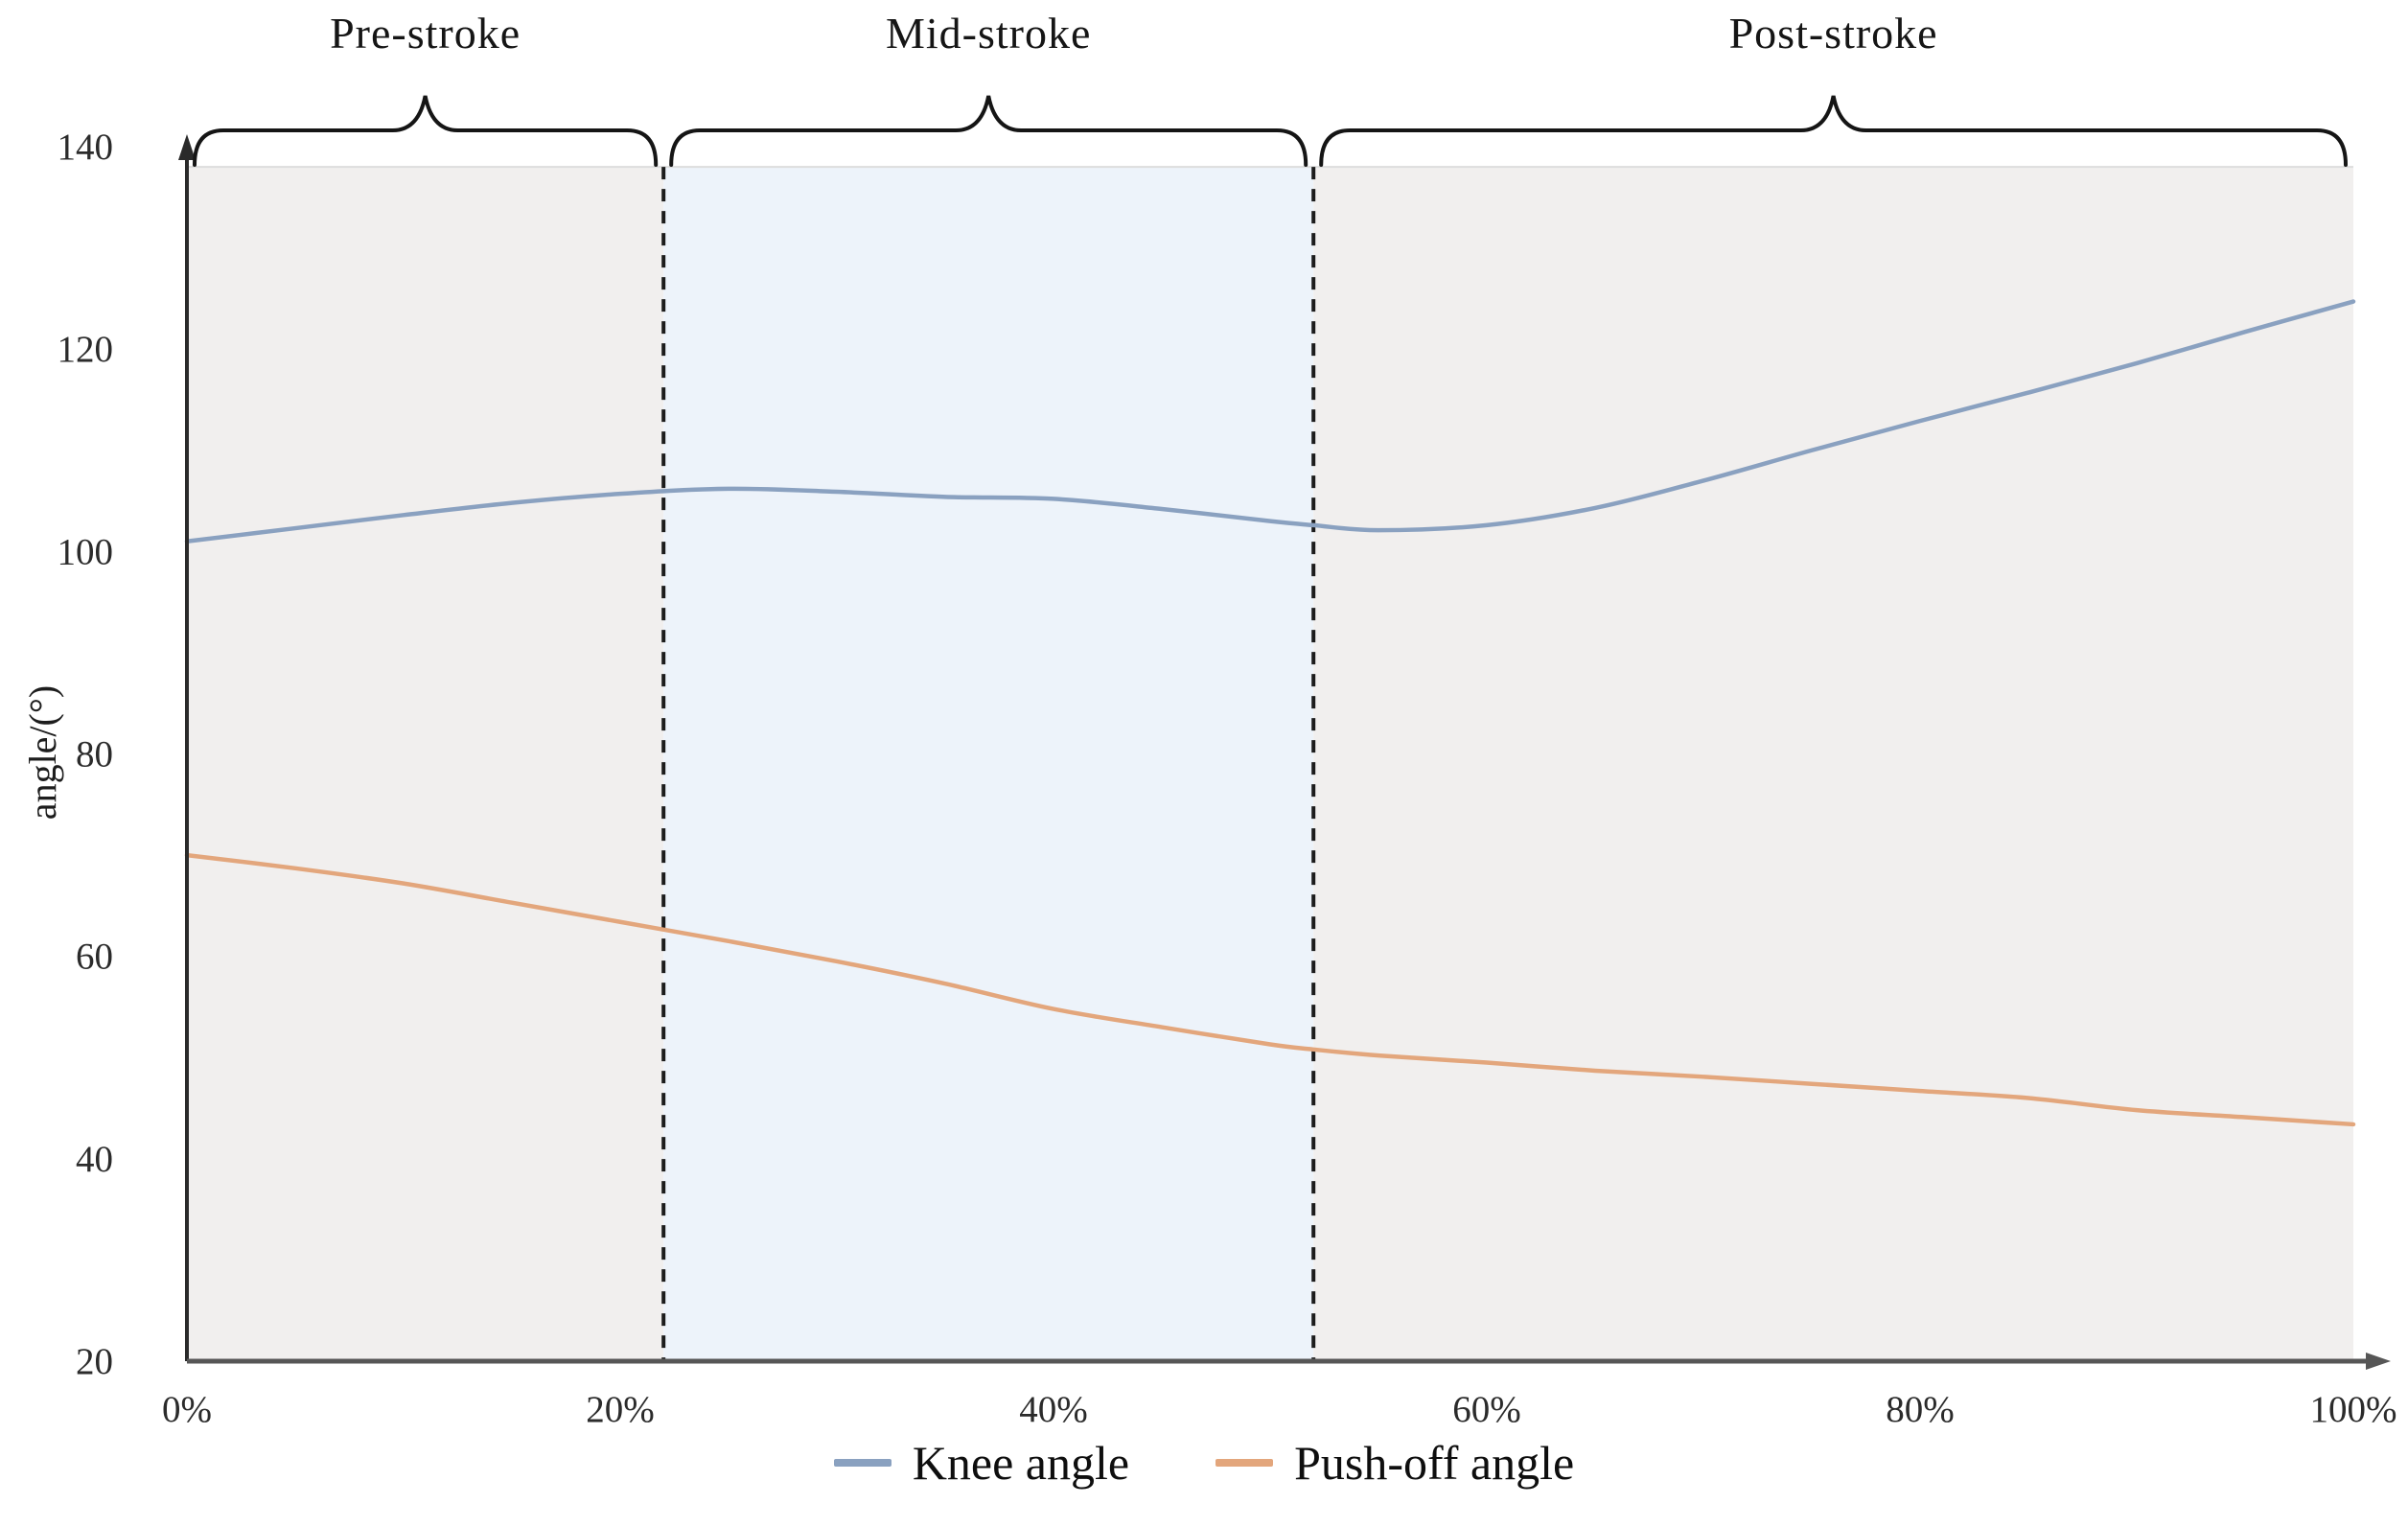  Describe the element at coordinates (425, 33) in the screenshot. I see `phase-label-pre-stroke: Pre-stroke` at that location.